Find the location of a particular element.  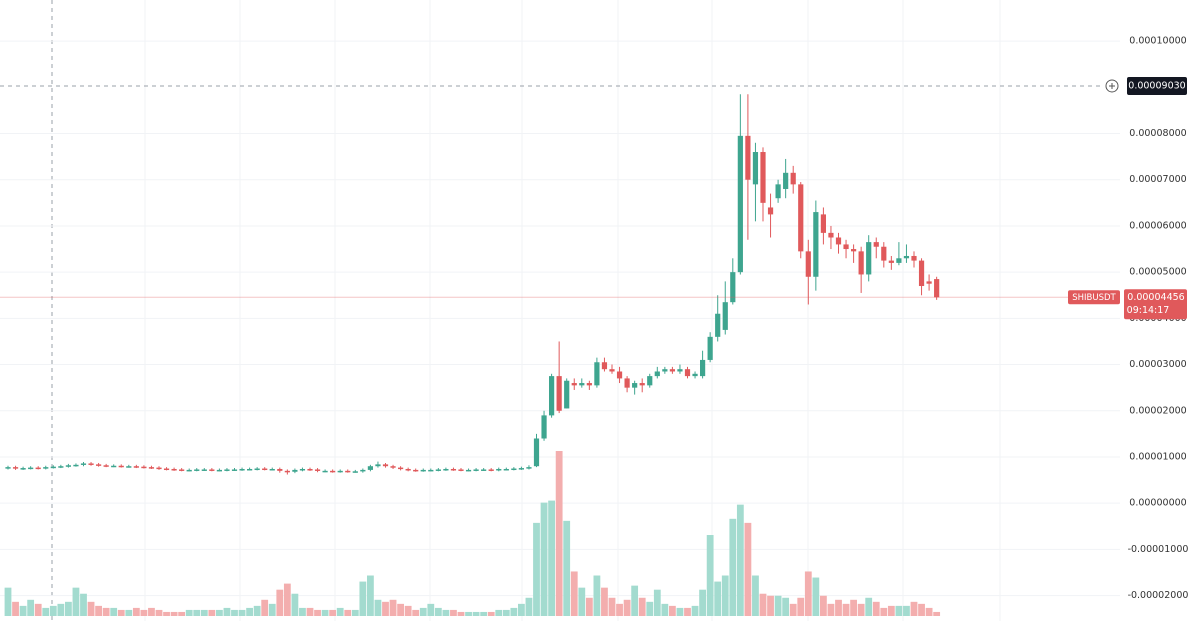

y-tick-label: 0.00005000 is located at coordinates (1157, 272).